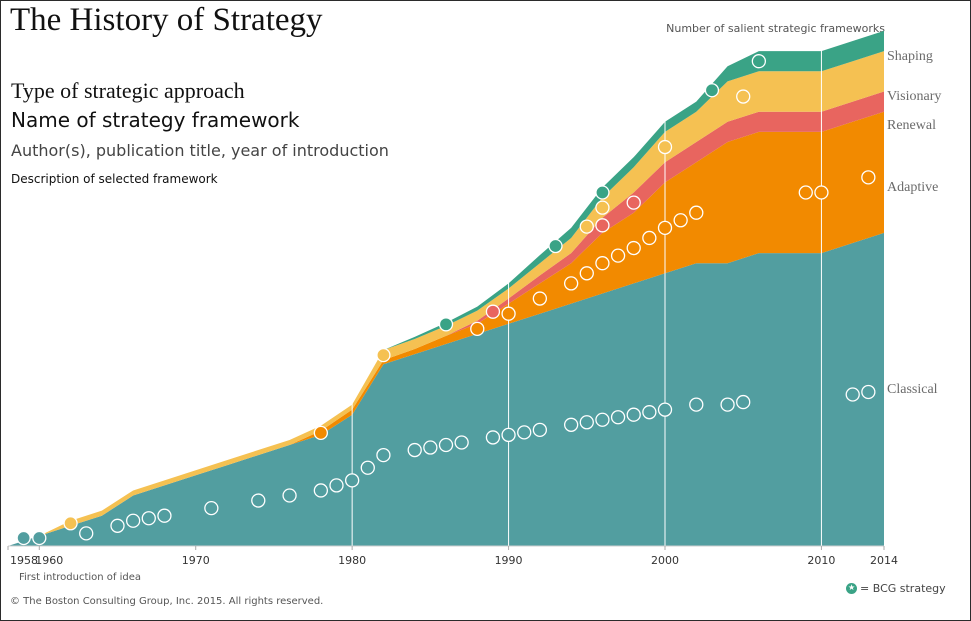  What do you see at coordinates (910, 56) in the screenshot?
I see `series-label-shaping: Shaping` at bounding box center [910, 56].